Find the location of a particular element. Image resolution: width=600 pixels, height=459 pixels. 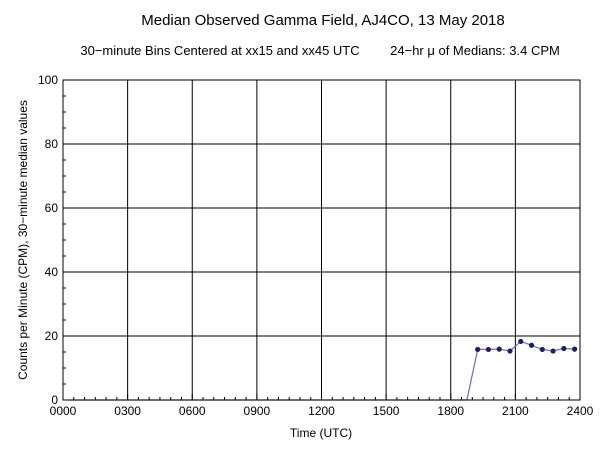

y-tick-label: 80 is located at coordinates (52, 144).